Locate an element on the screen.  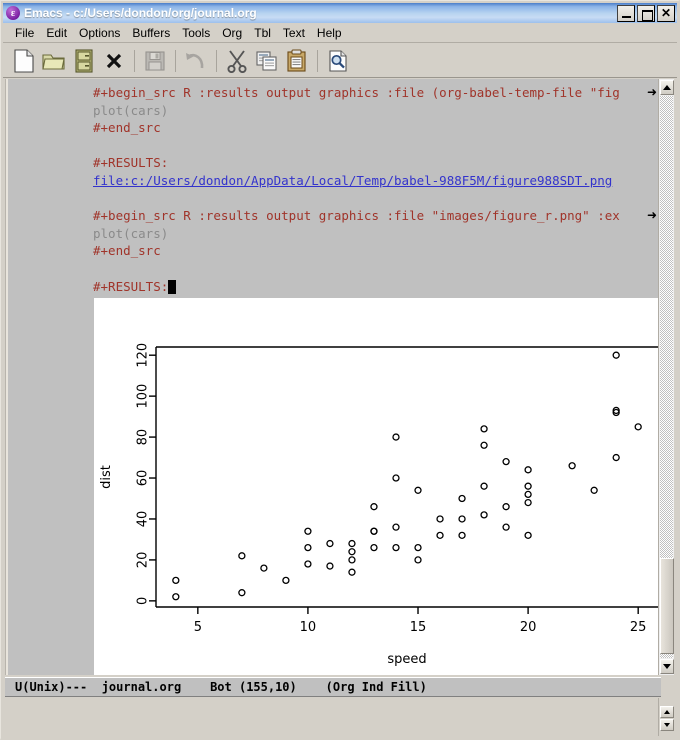
close-button: ✕ is located at coordinates (666, 13).